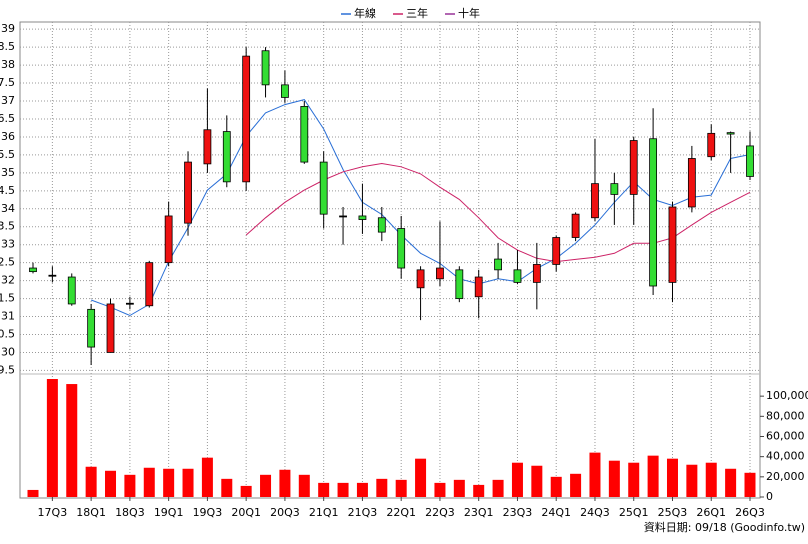 This screenshot has width=808, height=544. What do you see at coordinates (787, 395) in the screenshot?
I see `y2-tick-label: 100,000` at bounding box center [787, 395].